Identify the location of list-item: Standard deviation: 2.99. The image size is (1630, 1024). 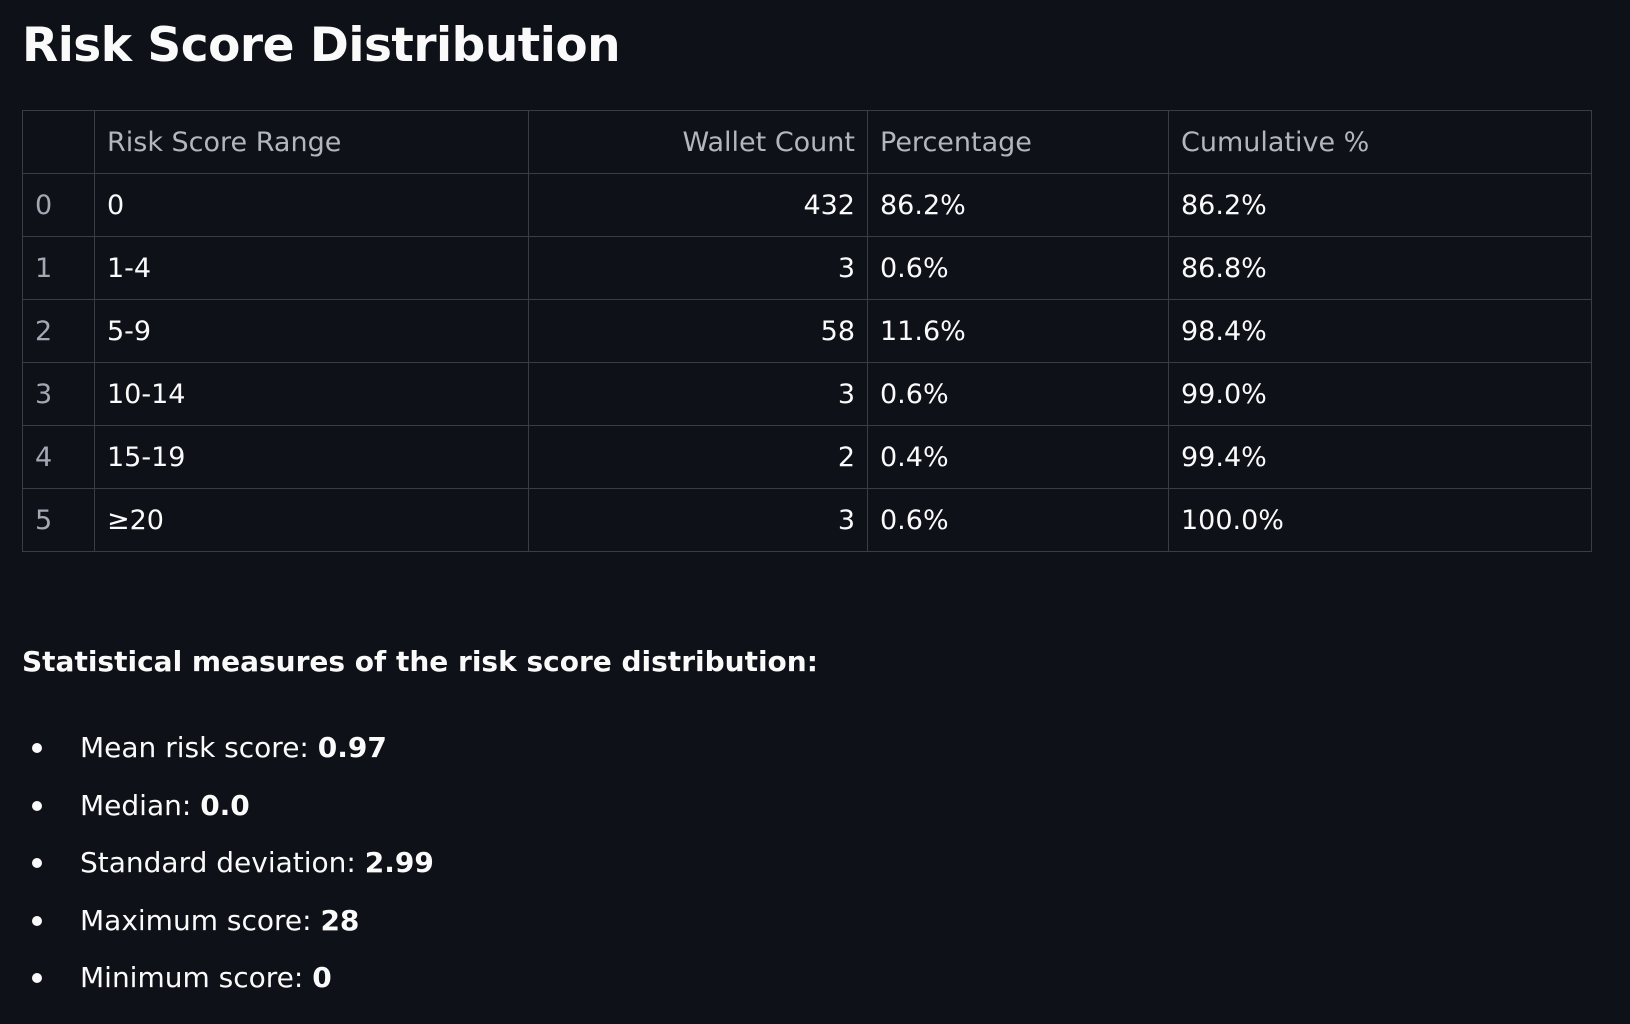
(228, 872).